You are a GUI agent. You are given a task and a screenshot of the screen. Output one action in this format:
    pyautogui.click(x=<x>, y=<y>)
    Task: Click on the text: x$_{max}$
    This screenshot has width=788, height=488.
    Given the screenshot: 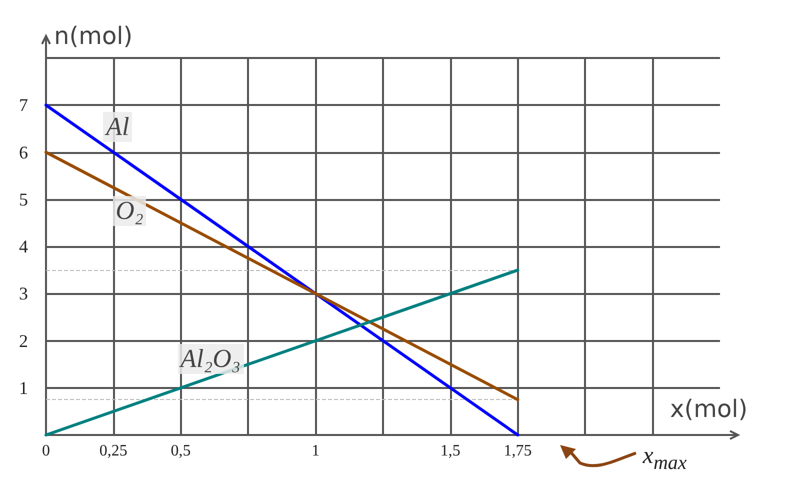 What is the action you would take?
    pyautogui.click(x=664, y=459)
    